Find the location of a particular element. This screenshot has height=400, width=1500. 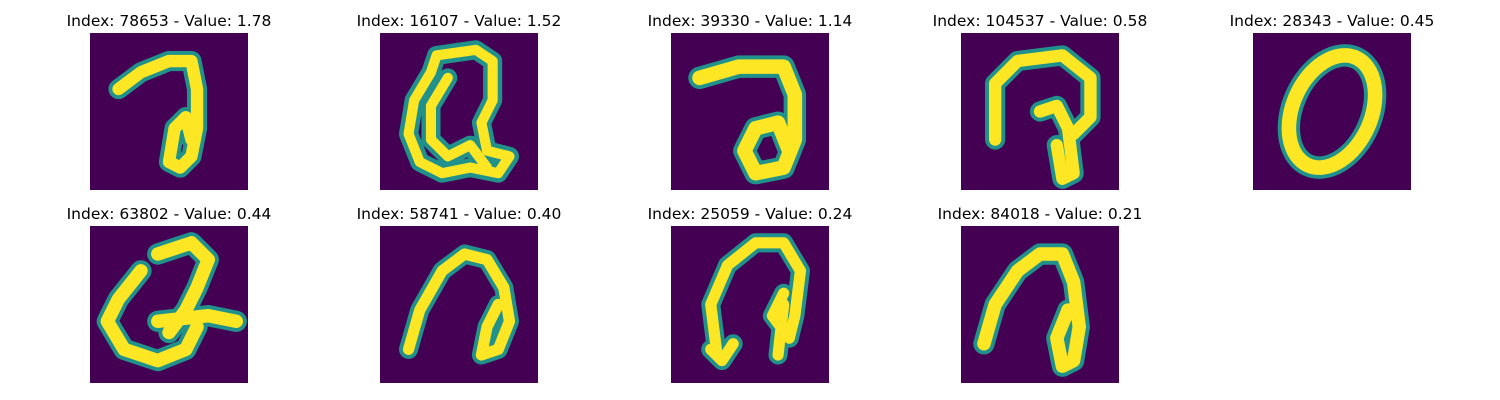

panel-title: Index: 78653 - Value: 1.78 is located at coordinates (169, 21).